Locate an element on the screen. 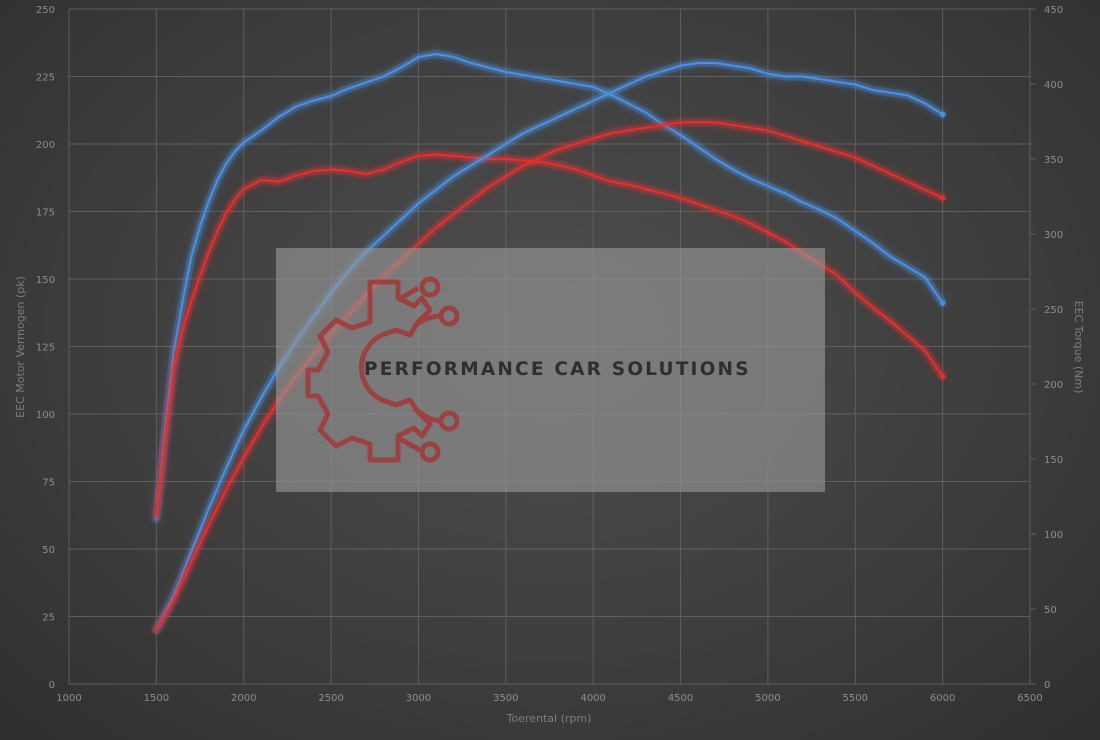  y-right-tick-label: 400 is located at coordinates (1053, 85).